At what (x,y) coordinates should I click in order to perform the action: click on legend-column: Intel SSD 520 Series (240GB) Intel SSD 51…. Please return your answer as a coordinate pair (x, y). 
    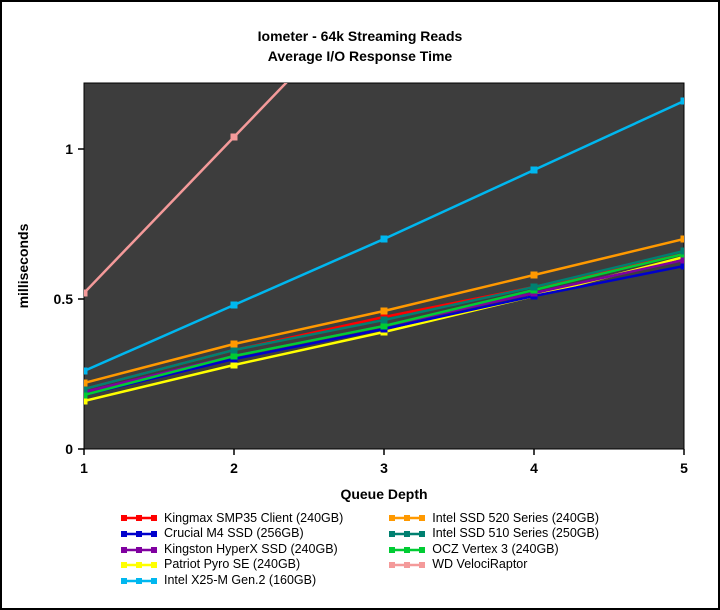
    Looking at the image, I should click on (494, 550).